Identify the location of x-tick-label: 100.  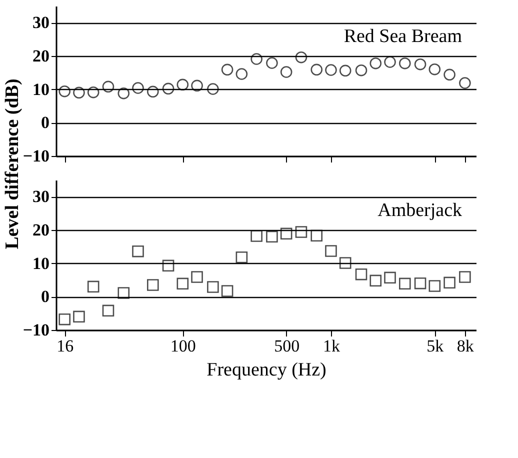
(183, 346).